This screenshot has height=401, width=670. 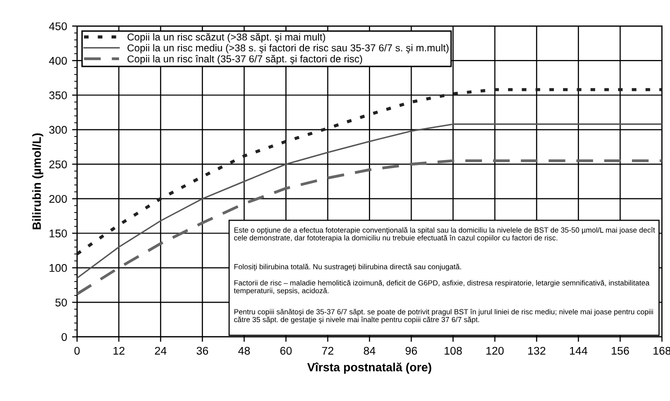 What do you see at coordinates (244, 350) in the screenshot?
I see `x-tick-label: 48` at bounding box center [244, 350].